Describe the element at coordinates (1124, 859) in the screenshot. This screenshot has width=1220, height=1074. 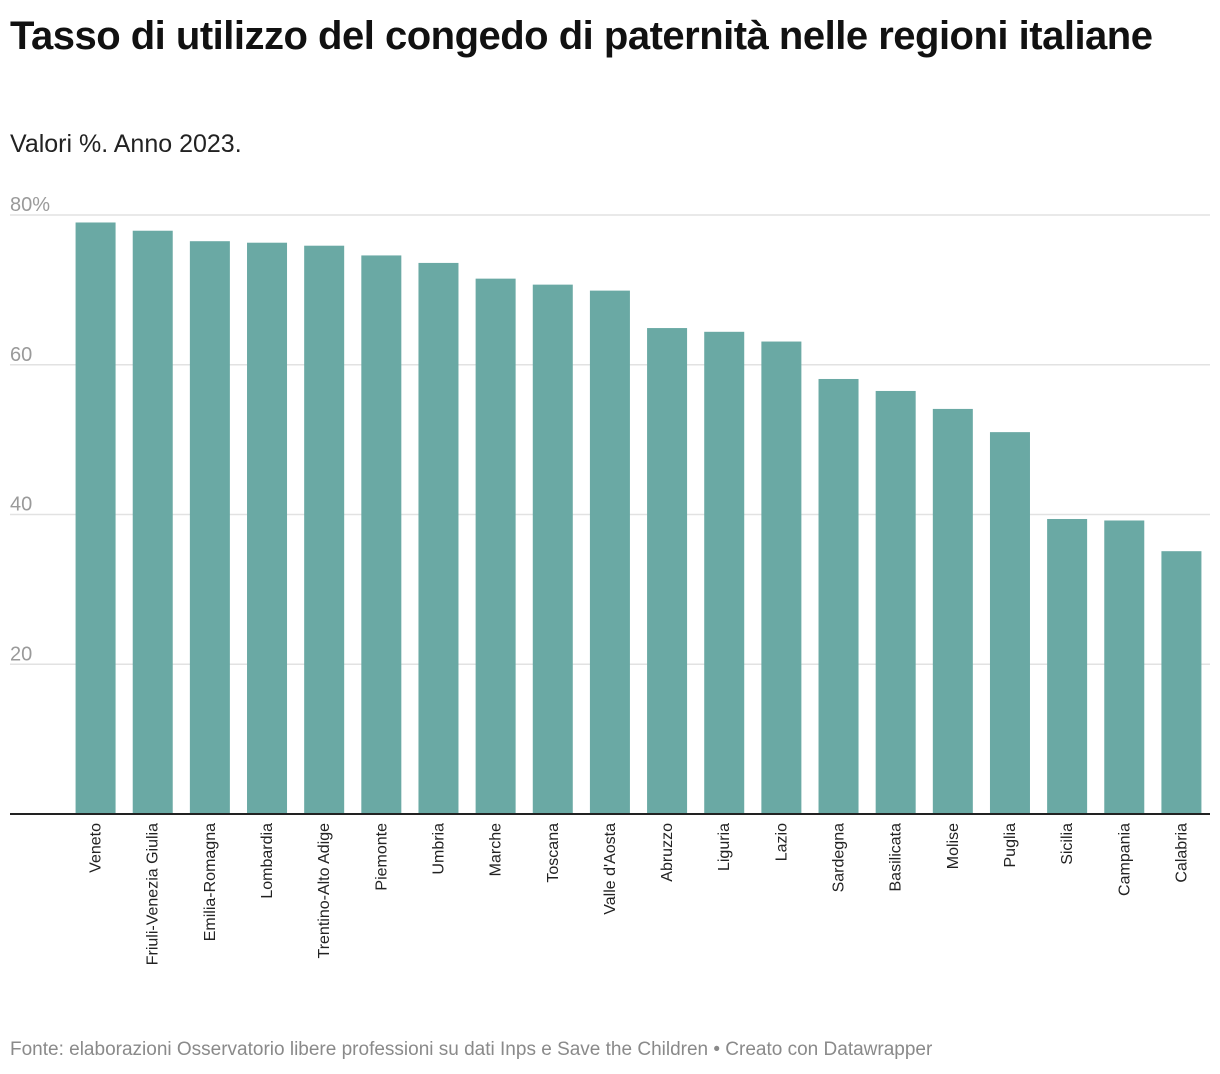
I see `x-tick-label-campania: Campania` at that location.